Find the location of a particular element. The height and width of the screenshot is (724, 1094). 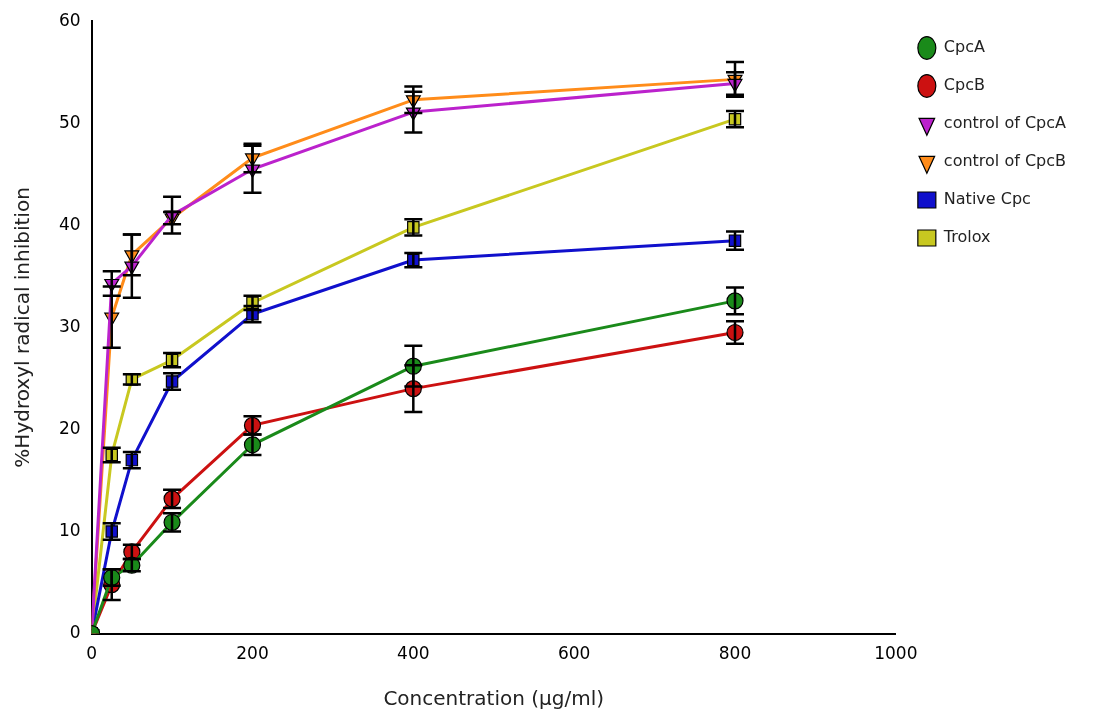

x-tick-label: 400 is located at coordinates (413, 653).